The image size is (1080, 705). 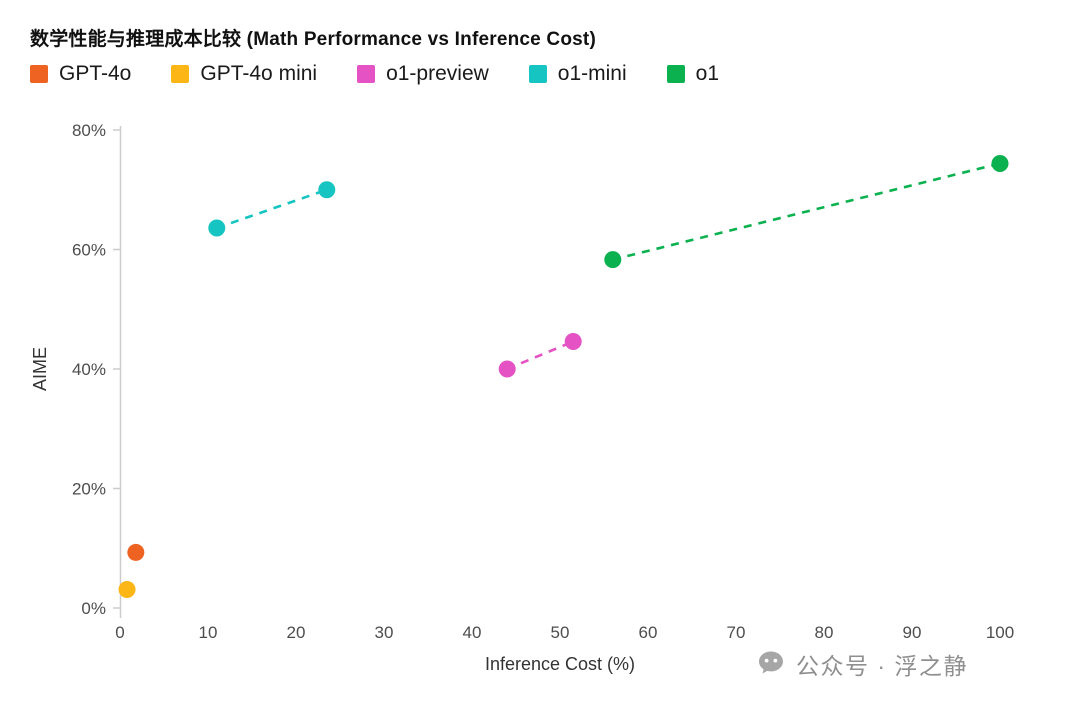 I want to click on legend-swatch-o1, so click(x=675, y=74).